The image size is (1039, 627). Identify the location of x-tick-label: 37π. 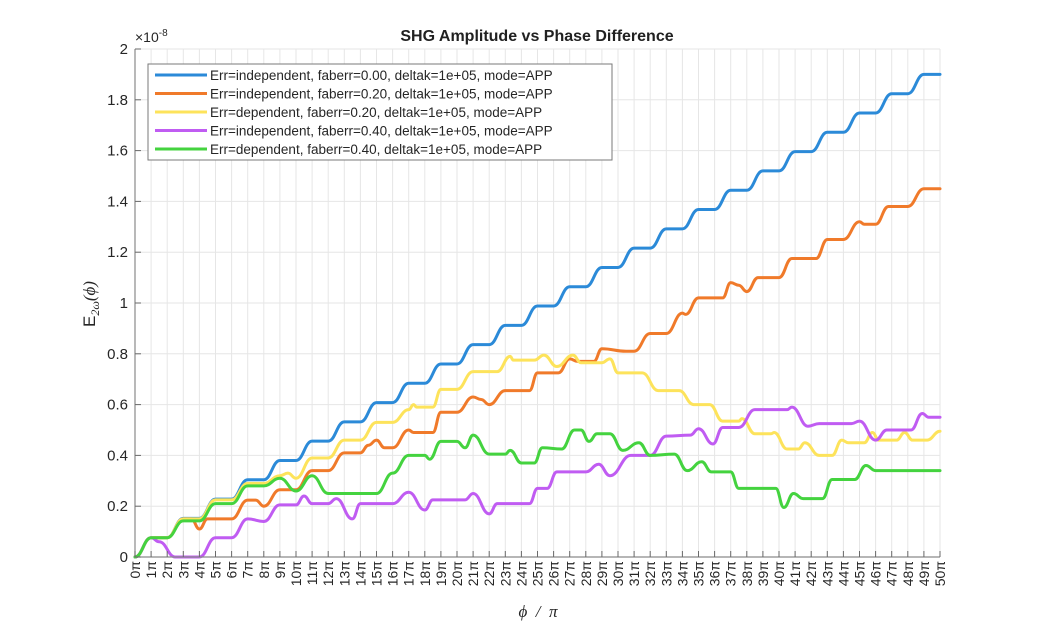
(731, 574).